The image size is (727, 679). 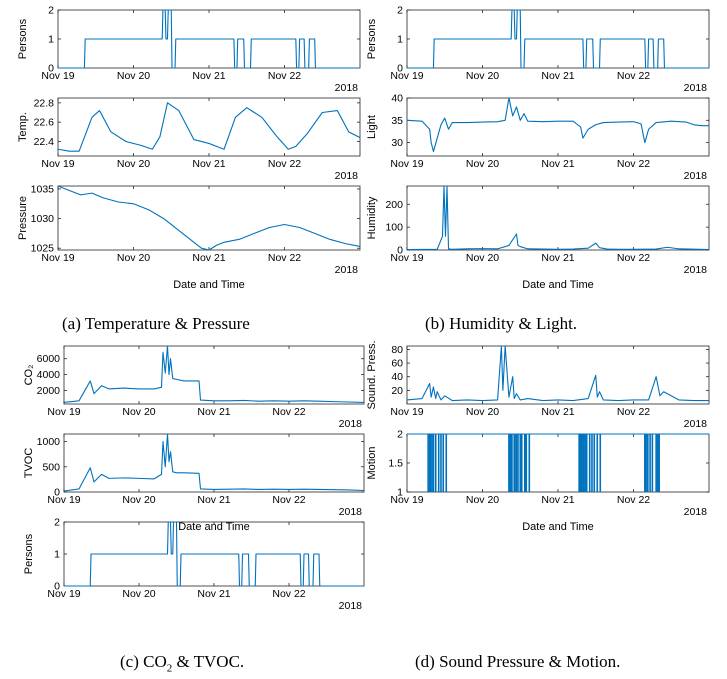 I want to click on y-tick-label: 6000, so click(x=49, y=359).